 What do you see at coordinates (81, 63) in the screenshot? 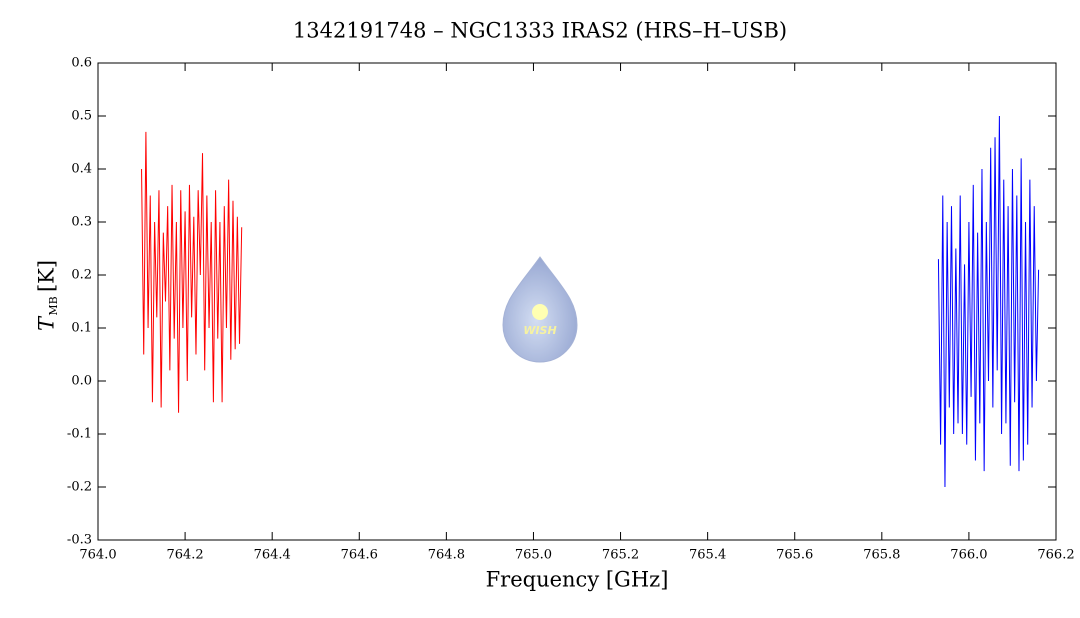
I see `y-tick-label: 0.6` at bounding box center [81, 63].